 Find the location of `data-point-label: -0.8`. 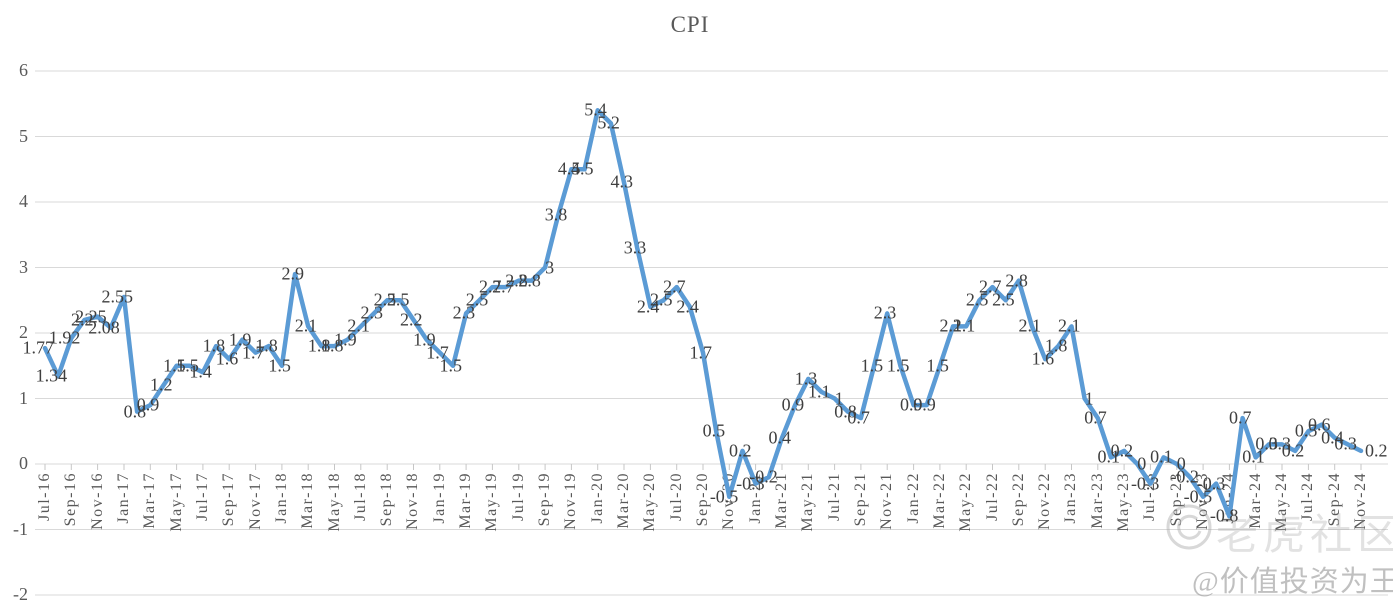

data-point-label: -0.8 is located at coordinates (1224, 515).